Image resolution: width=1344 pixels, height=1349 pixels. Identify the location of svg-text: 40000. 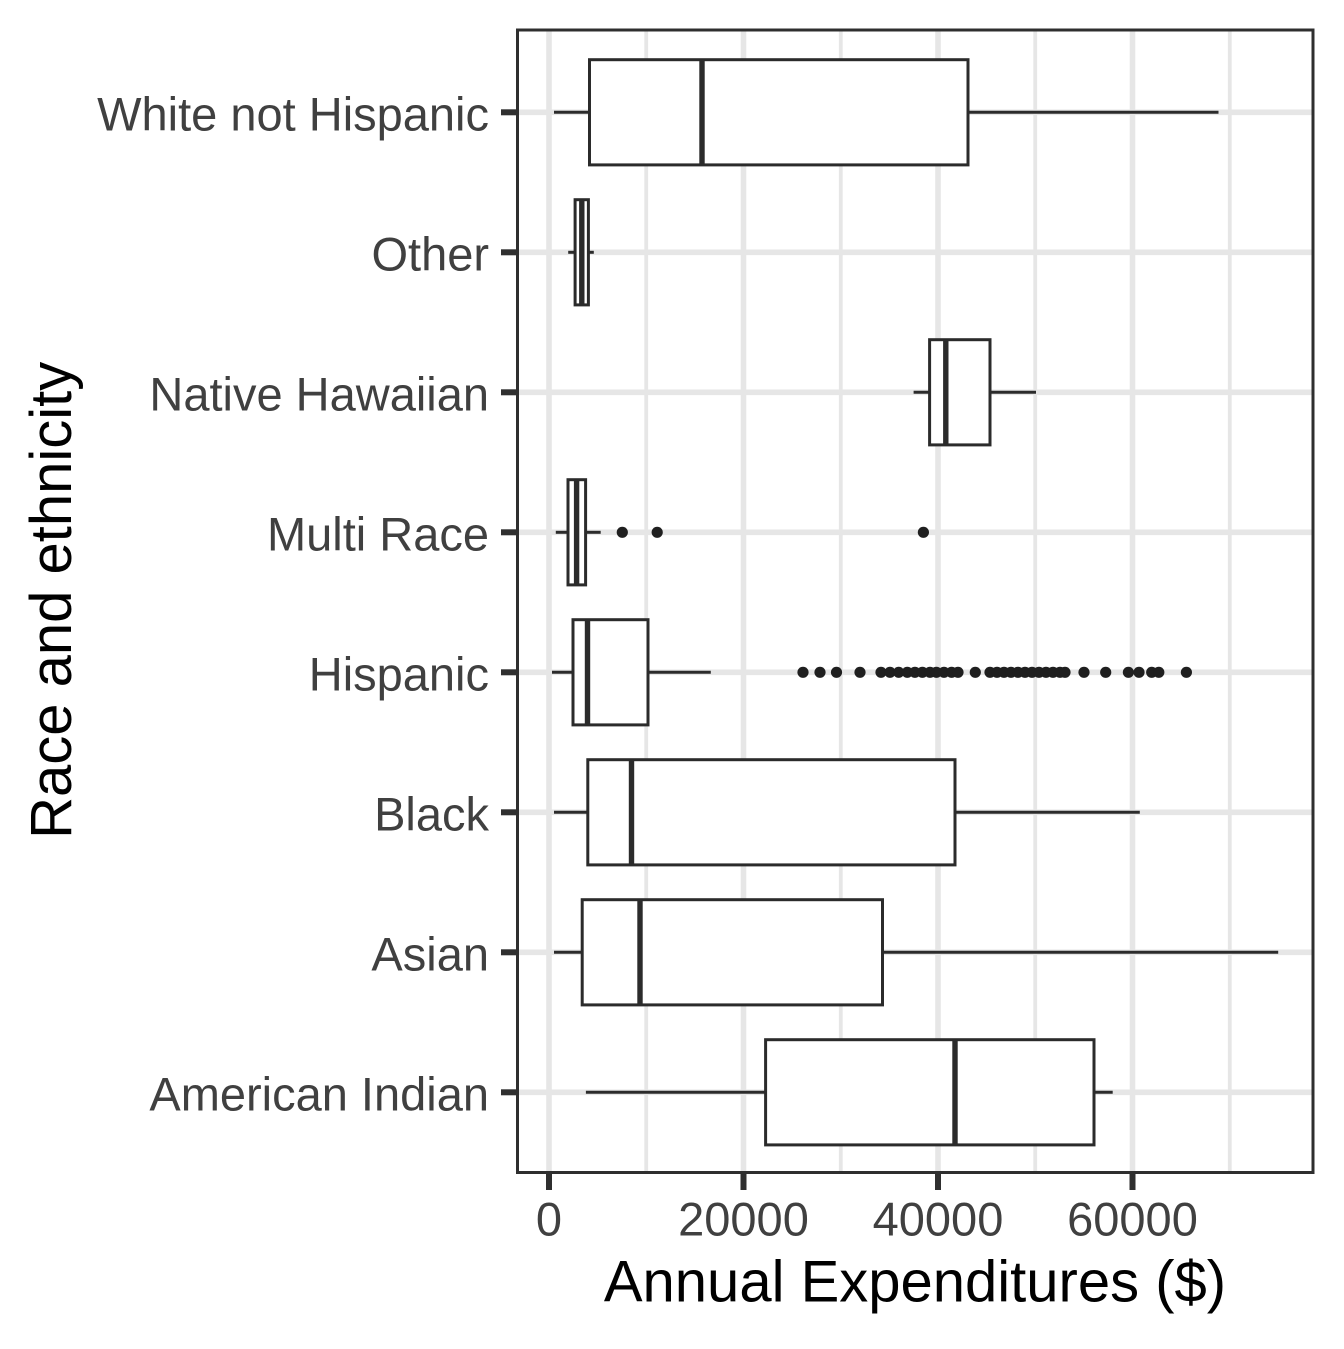
(938, 1219).